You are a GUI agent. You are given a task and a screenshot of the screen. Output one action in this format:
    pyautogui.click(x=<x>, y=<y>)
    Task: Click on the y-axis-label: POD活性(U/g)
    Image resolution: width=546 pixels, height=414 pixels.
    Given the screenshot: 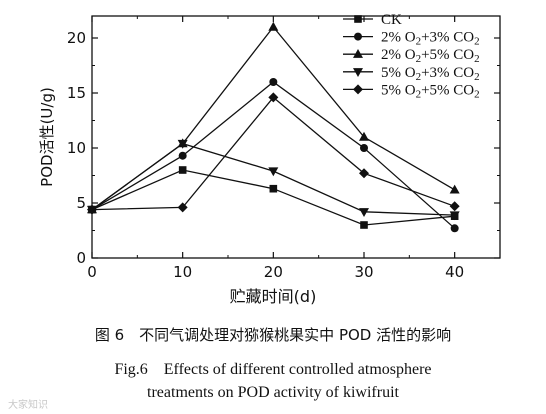 What is the action you would take?
    pyautogui.click(x=47, y=137)
    